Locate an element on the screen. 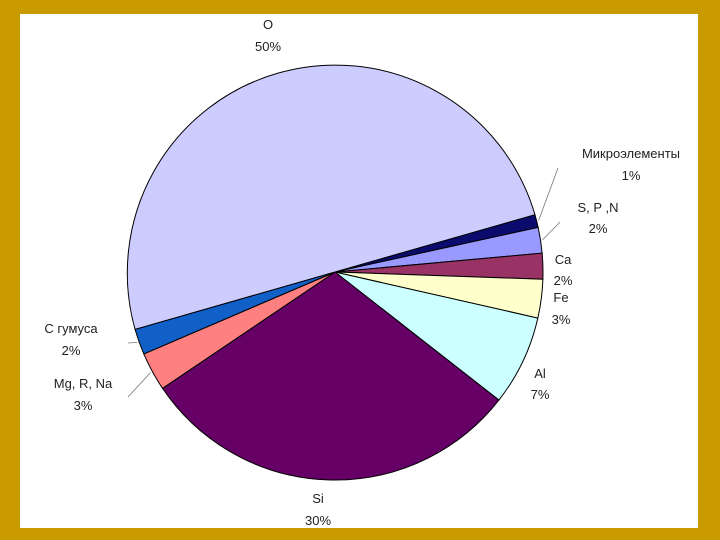 This screenshot has width=720, height=540. slice-percent-label: 7% is located at coordinates (540, 394).